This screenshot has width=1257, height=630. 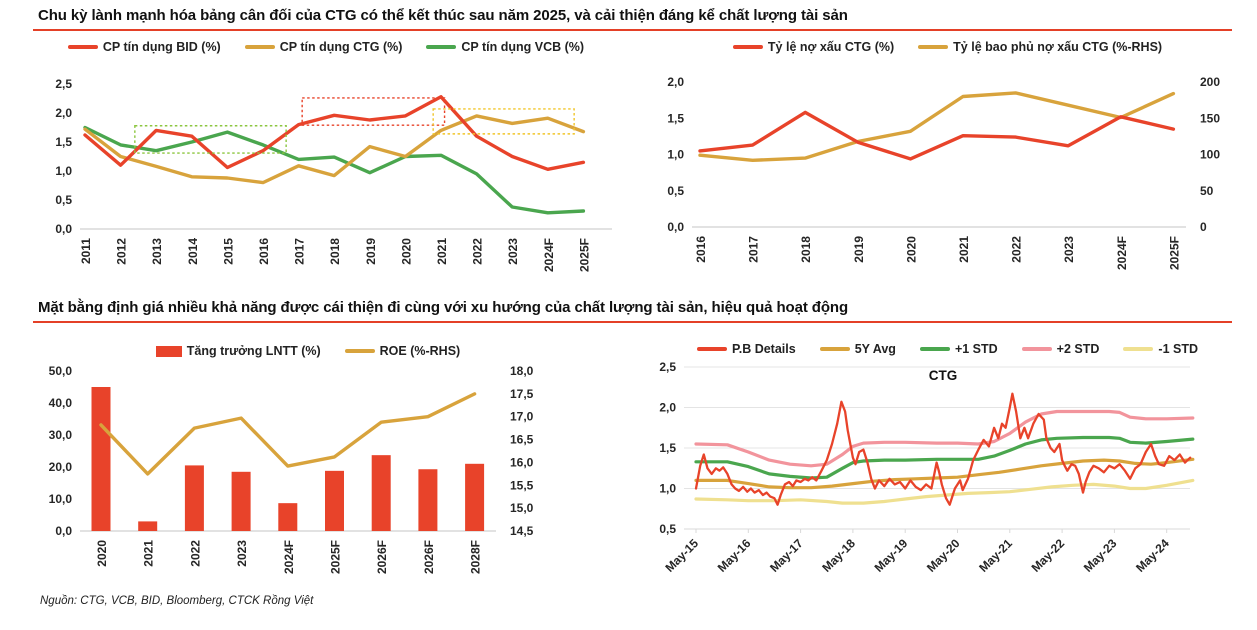 What do you see at coordinates (632, 30) in the screenshot?
I see `section1-rule` at bounding box center [632, 30].